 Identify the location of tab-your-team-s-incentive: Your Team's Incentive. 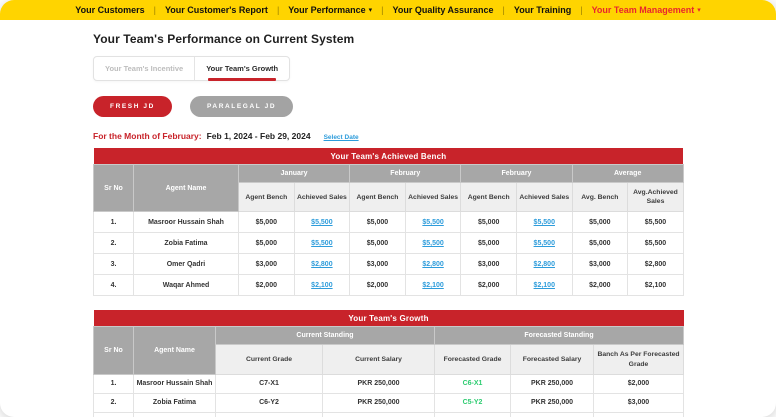
(144, 68).